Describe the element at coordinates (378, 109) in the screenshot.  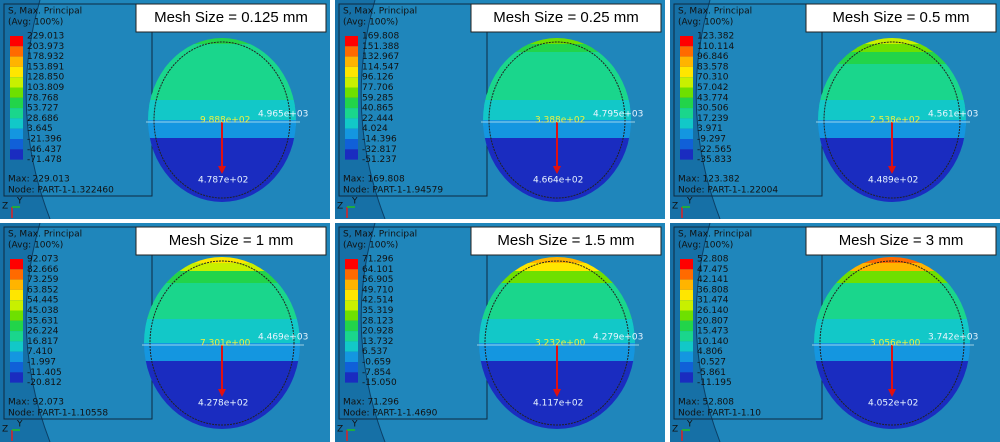
I see `legend-value: 40.865` at that location.